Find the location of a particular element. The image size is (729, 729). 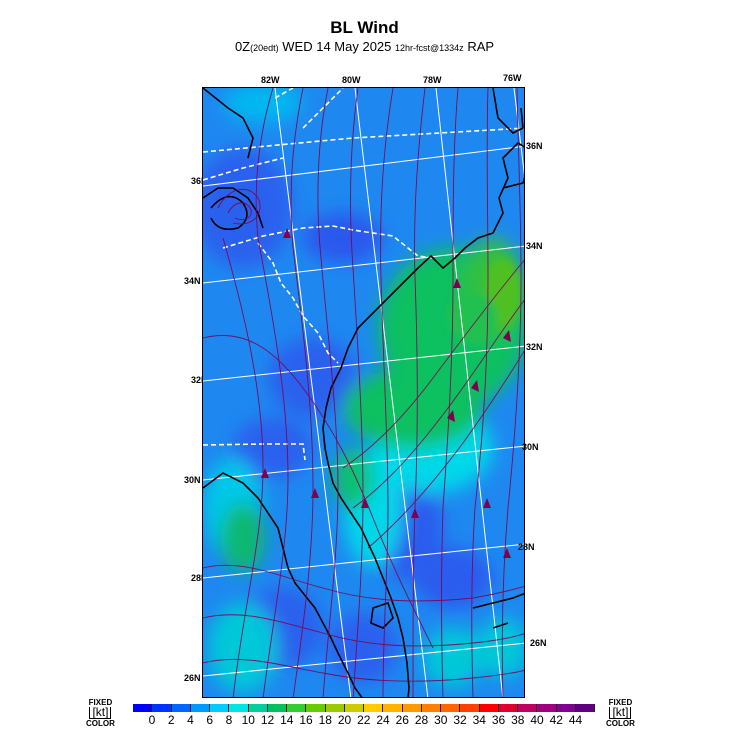

lat-label-left-30n: 30N is located at coordinates (192, 480).